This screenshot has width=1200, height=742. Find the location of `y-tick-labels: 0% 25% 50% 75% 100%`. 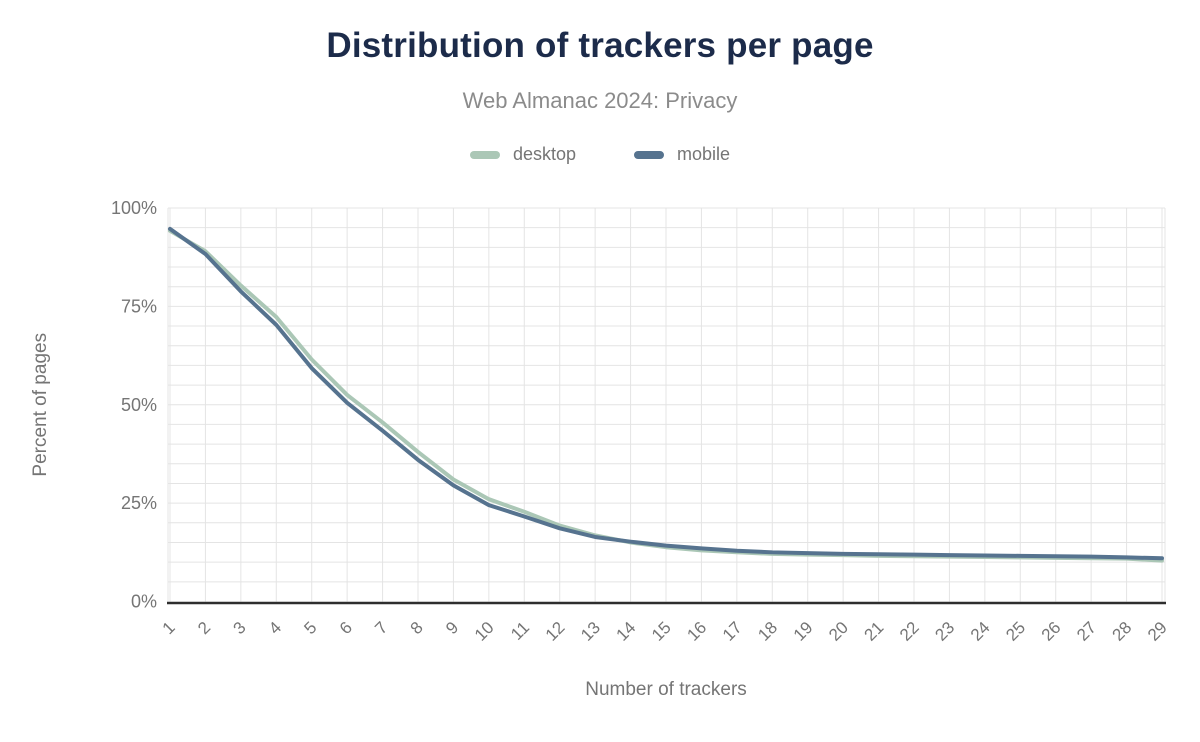

y-tick-labels: 0% 25% 50% 75% 100% is located at coordinates (134, 405).